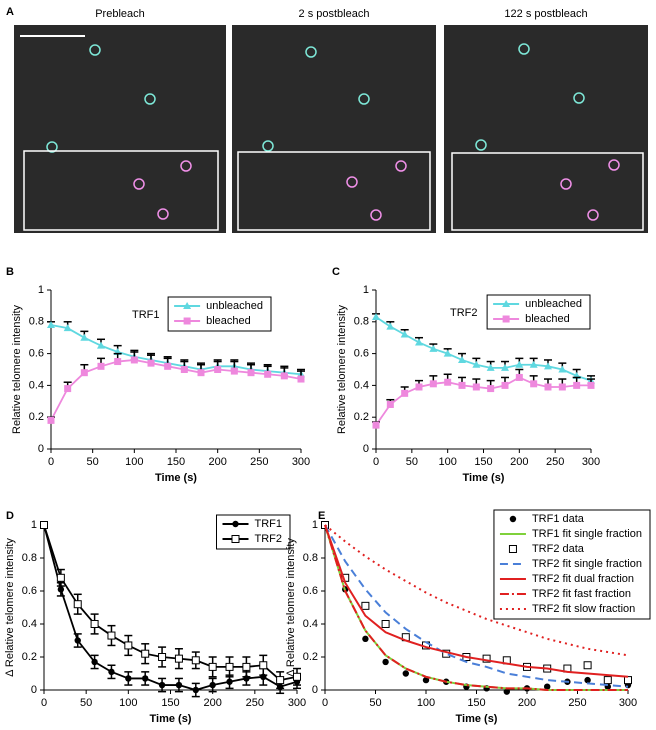  I want to click on legend-label: TRF1 fit single fraction, so click(587, 534).